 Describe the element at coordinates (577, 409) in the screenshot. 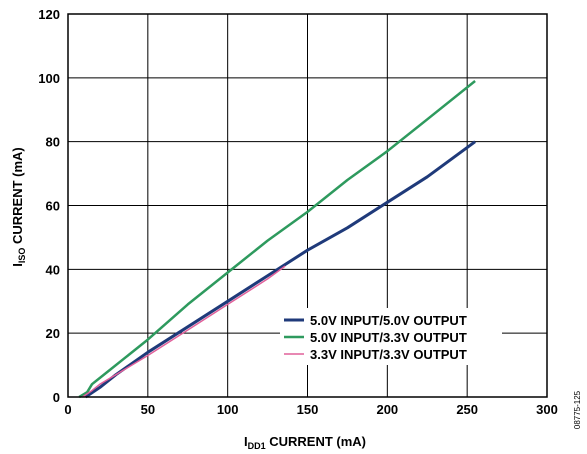

I see `figure-code: 08775-125` at that location.